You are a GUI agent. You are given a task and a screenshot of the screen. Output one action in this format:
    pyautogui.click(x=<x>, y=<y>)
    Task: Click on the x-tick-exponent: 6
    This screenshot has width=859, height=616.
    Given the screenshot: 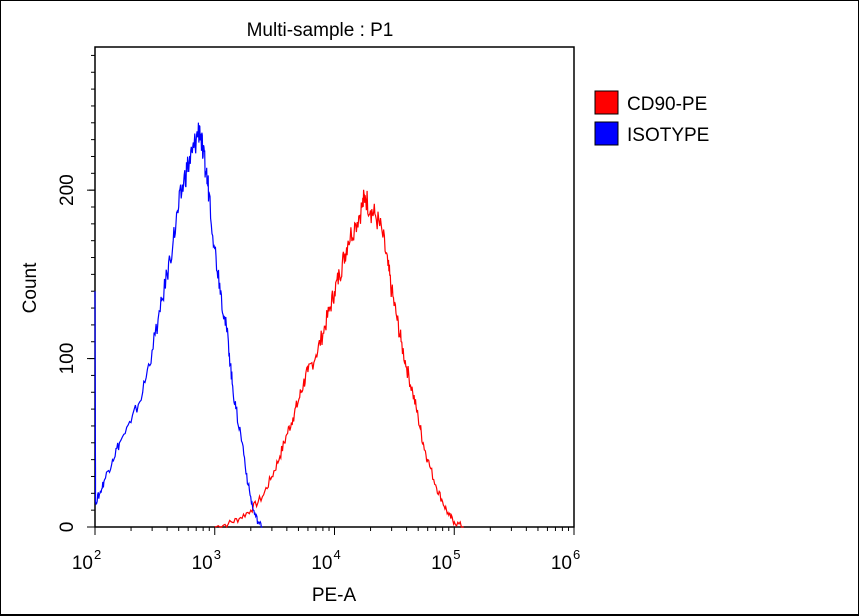 What is the action you would take?
    pyautogui.click(x=576, y=554)
    